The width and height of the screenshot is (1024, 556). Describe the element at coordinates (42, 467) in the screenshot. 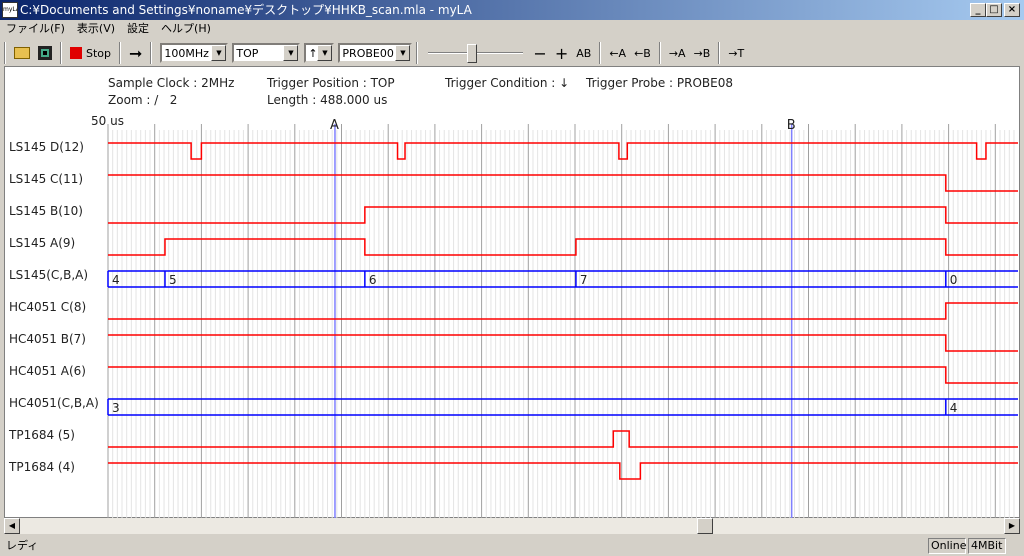

I see `signal-label: TP1684 (4)` at that location.